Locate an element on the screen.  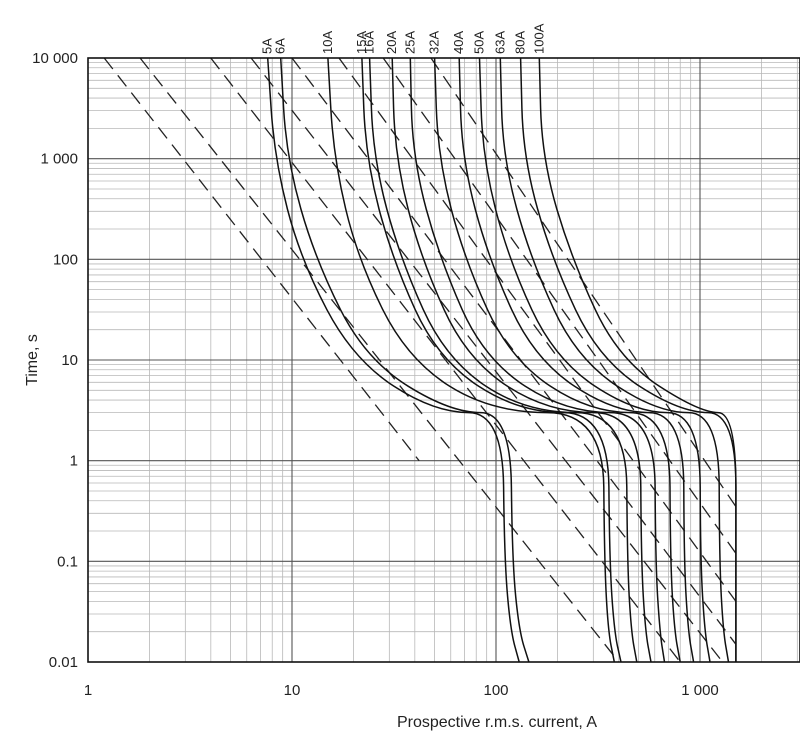
curve-label-20A: 20A is located at coordinates (391, 42).